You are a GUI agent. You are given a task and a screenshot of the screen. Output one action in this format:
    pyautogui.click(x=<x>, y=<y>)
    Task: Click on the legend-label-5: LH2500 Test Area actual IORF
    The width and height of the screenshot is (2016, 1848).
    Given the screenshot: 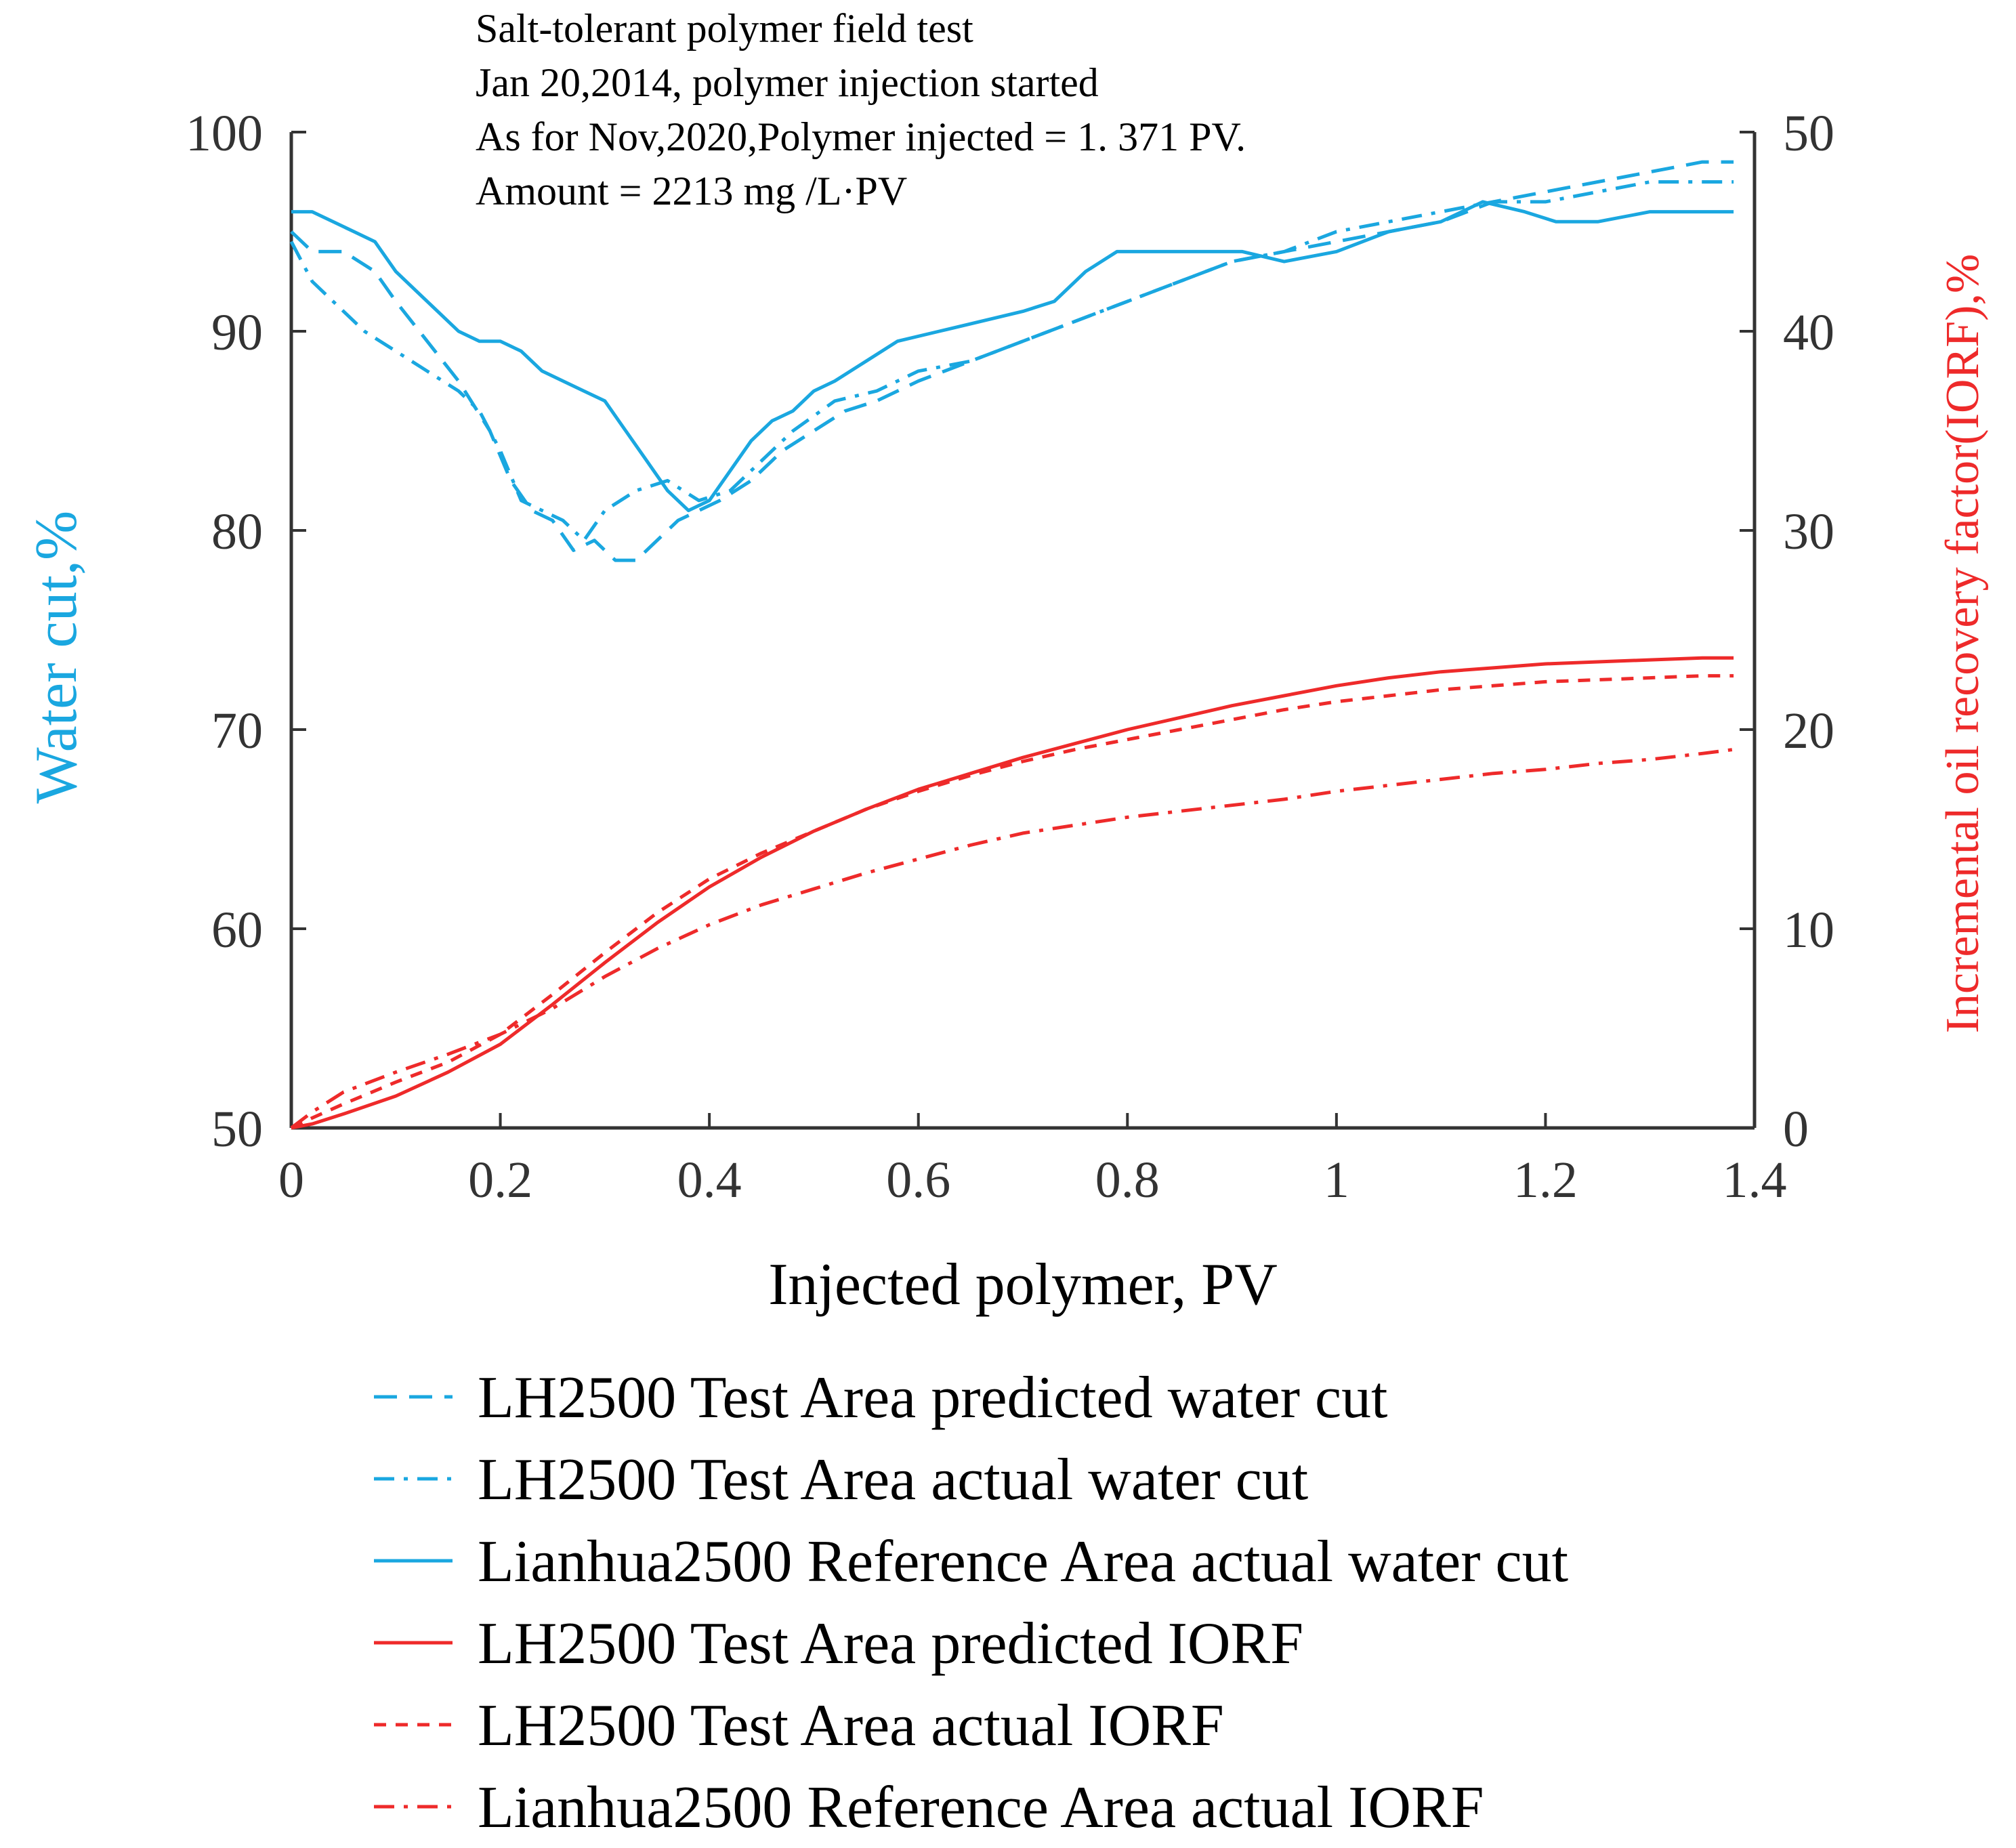 What is the action you would take?
    pyautogui.click(x=851, y=1726)
    